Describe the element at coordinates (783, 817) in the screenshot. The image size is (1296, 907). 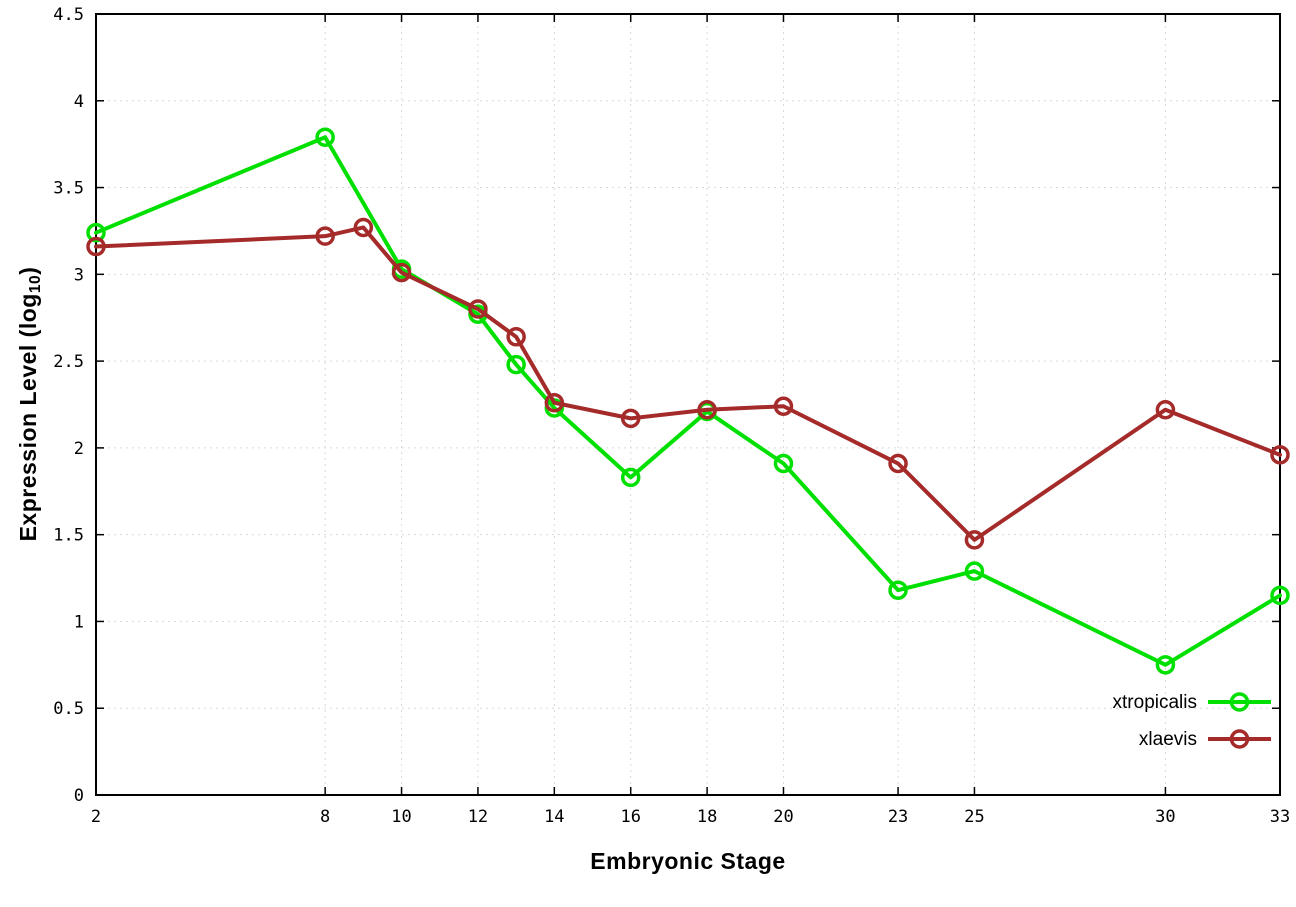
I see `x-tick-label: 20` at that location.